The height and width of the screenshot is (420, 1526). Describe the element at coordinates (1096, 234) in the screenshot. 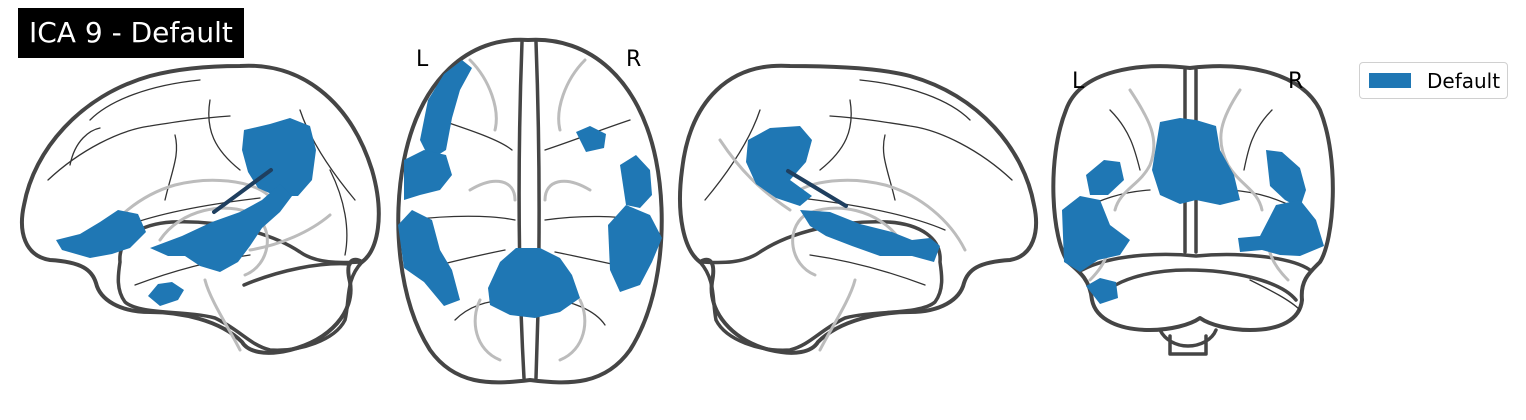

I see `coronal-left-lateral-cluster` at that location.